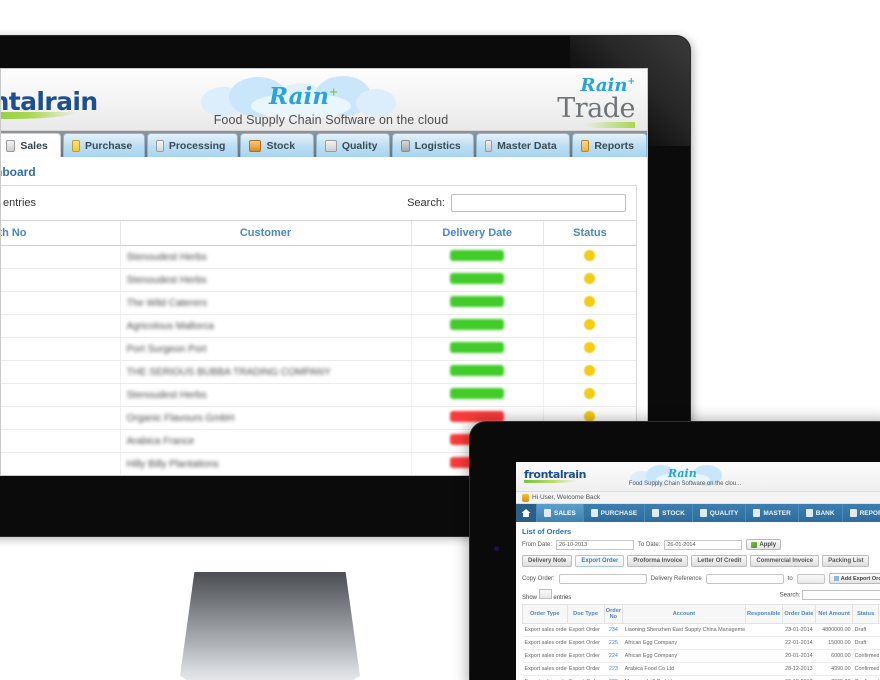 This screenshot has width=880, height=680. Describe the element at coordinates (860, 513) in the screenshot. I see `nav-reports: REPORTS` at that location.